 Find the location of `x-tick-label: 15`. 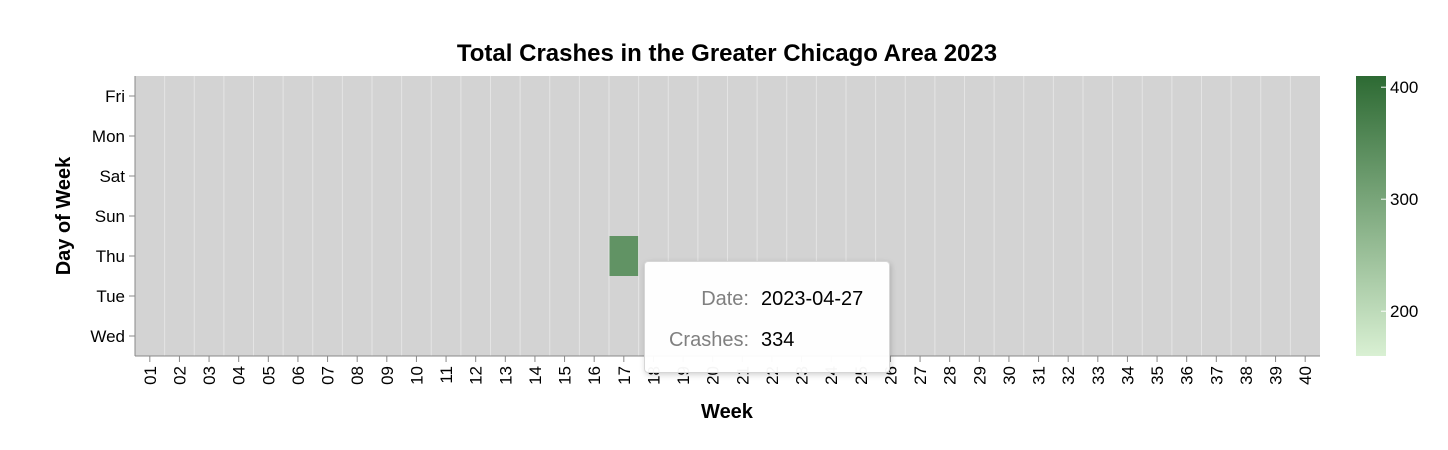

x-tick-label: 15 is located at coordinates (565, 375).